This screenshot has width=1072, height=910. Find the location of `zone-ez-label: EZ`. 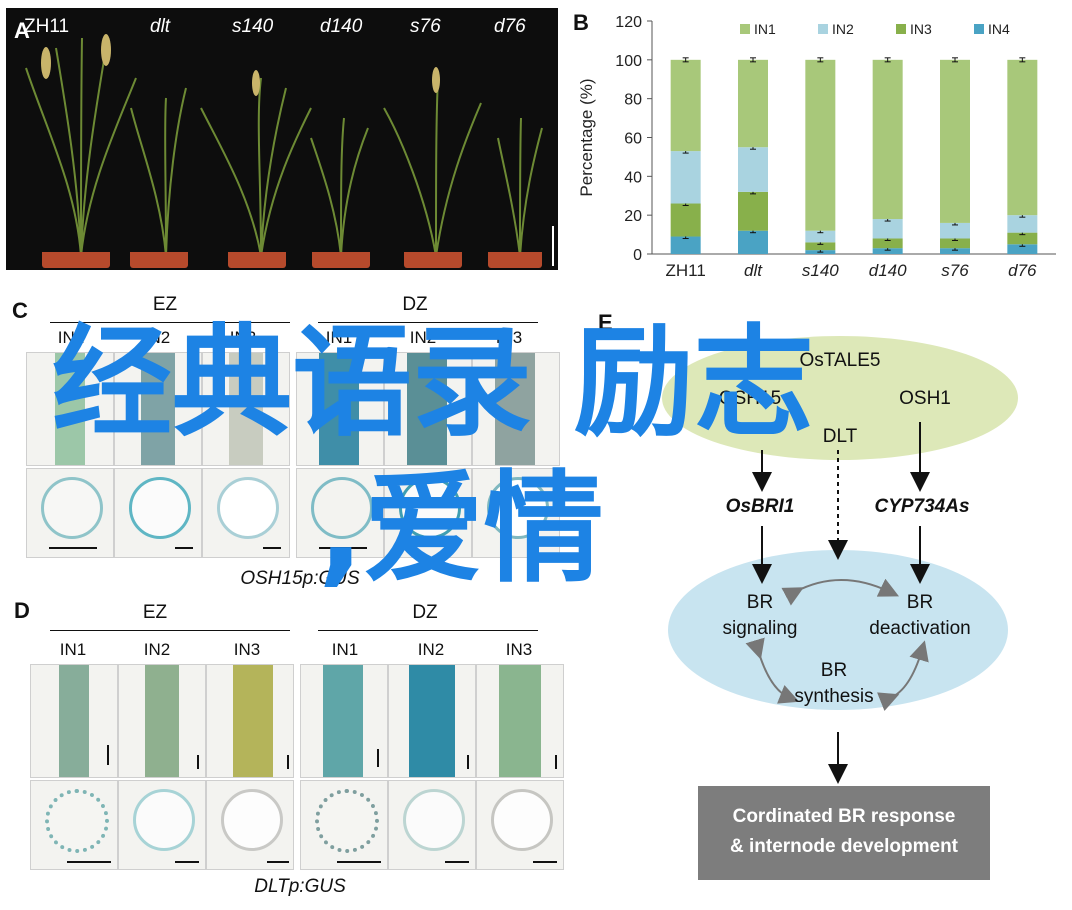

zone-ez-label: EZ is located at coordinates (165, 304).